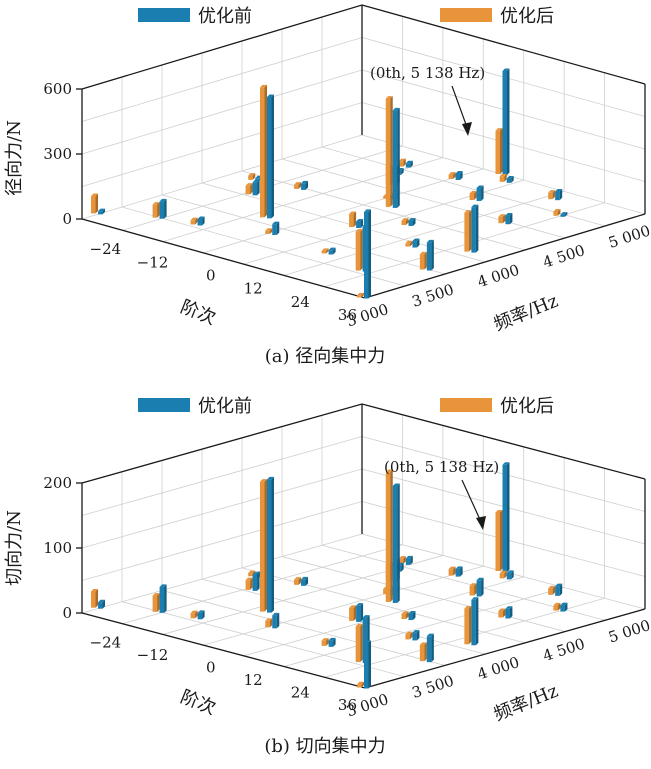  Describe the element at coordinates (253, 680) in the screenshot. I see `order-tick-label: 12` at that location.